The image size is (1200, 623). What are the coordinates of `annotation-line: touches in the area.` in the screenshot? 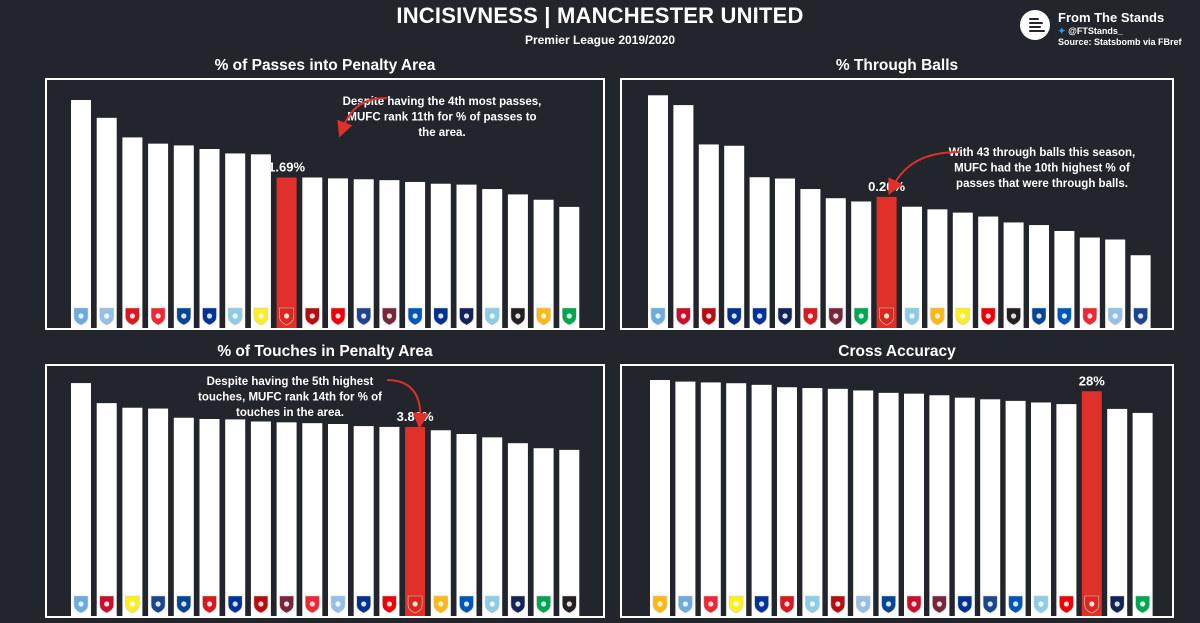 It's located at (290, 413).